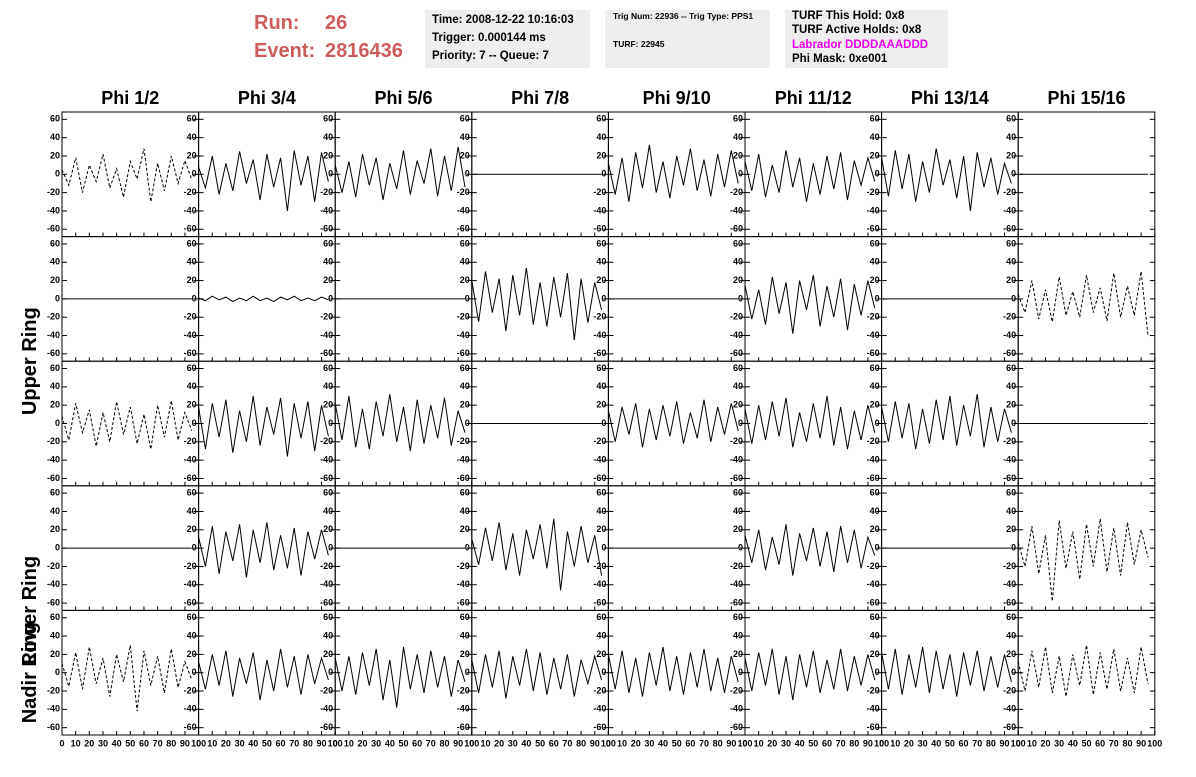 The image size is (1196, 777). I want to click on info-text: Labrador DDDDAAADDD, so click(860, 45).